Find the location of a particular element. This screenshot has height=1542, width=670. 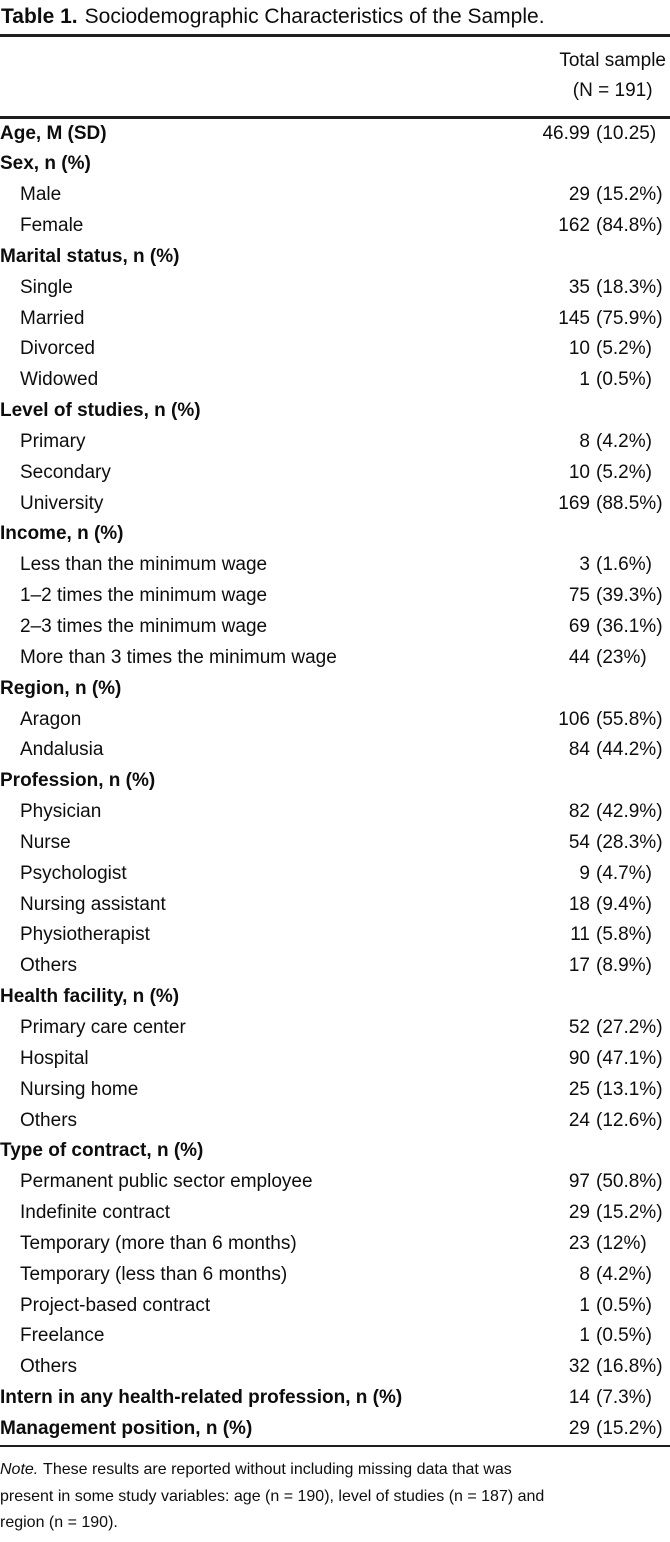

row-label: Physician is located at coordinates (61, 812).